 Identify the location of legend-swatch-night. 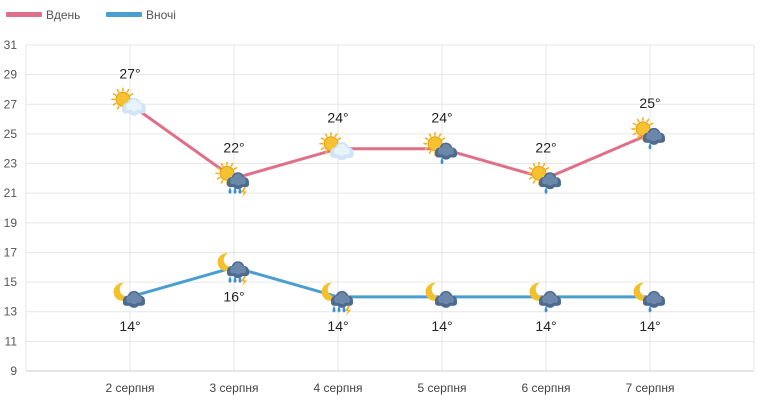
(124, 14).